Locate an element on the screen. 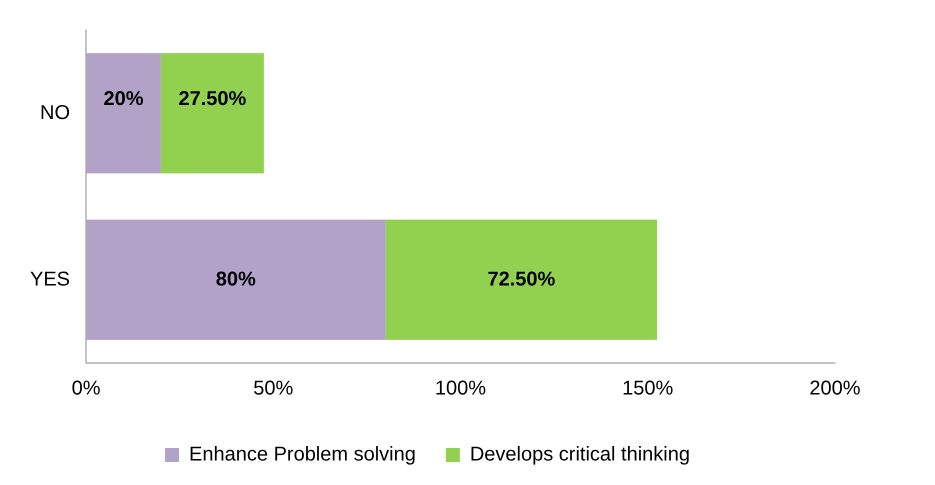  legend-label: Enhance Problem solving is located at coordinates (302, 455).